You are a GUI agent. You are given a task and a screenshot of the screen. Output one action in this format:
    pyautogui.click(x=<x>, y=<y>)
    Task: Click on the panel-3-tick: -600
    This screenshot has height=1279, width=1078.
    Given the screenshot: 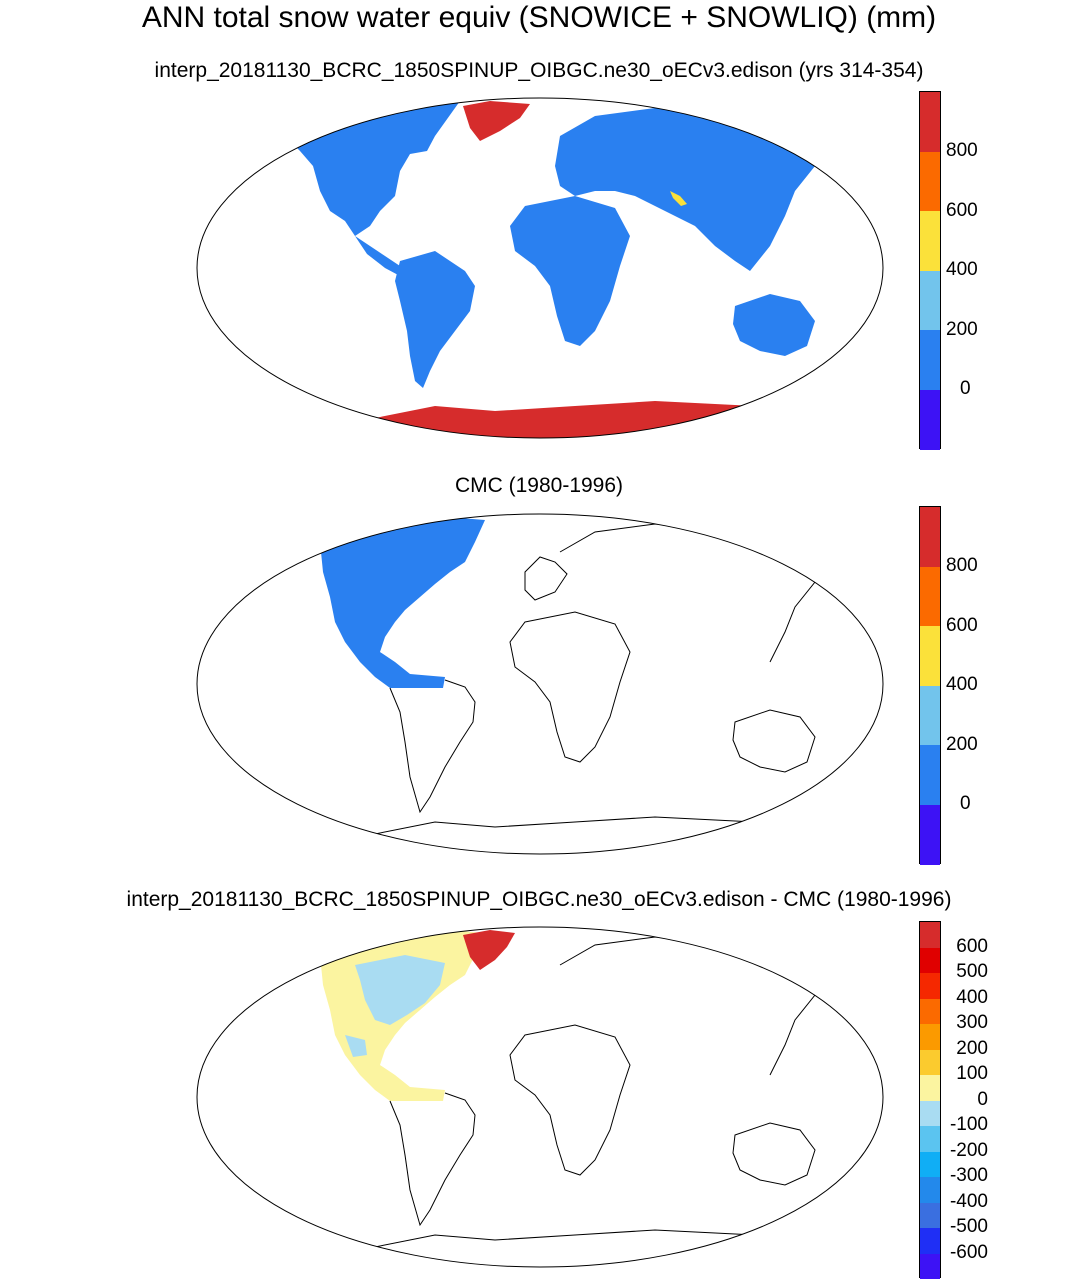 What is the action you would take?
    pyautogui.click(x=968, y=1252)
    